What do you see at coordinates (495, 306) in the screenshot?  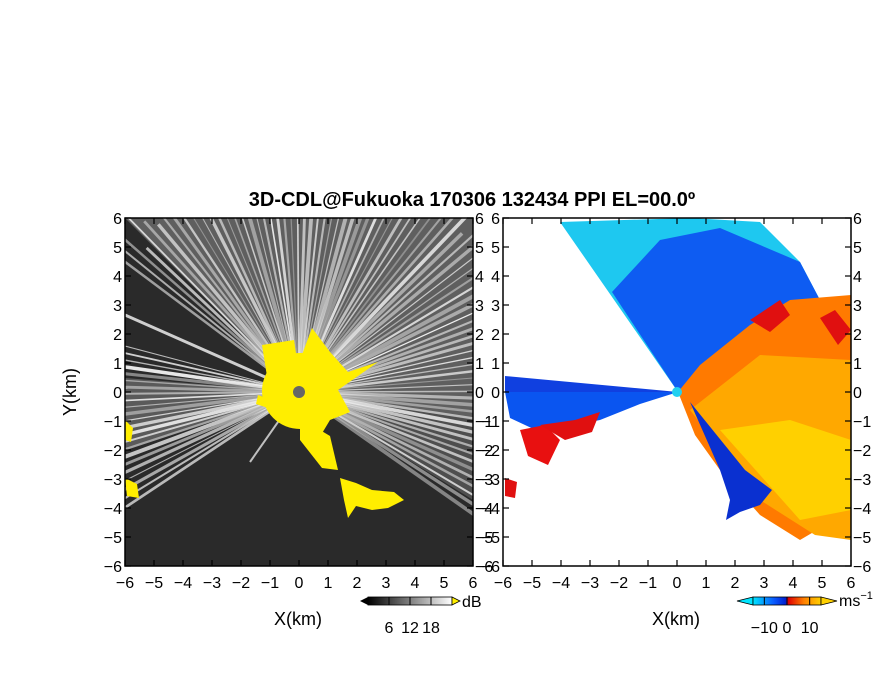 I see `velocity-y-tick-label: 3` at bounding box center [495, 306].